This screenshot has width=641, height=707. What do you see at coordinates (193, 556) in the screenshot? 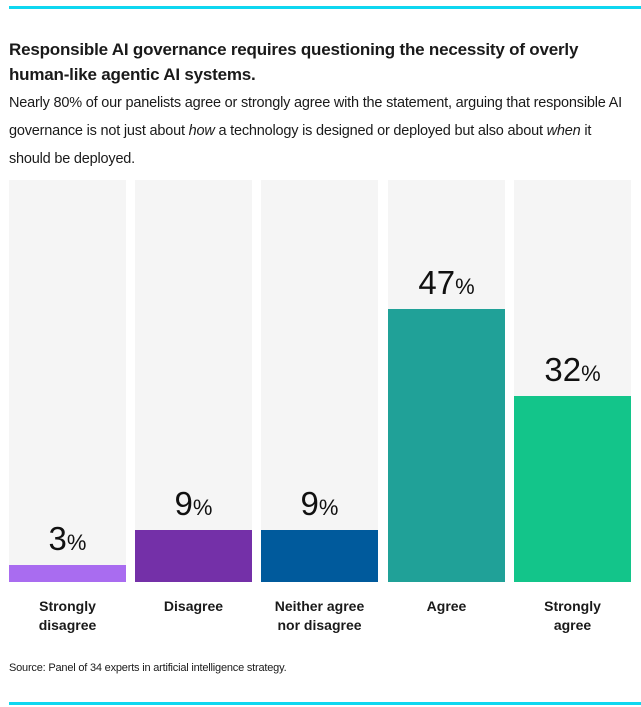
I see `bar-disagree` at bounding box center [193, 556].